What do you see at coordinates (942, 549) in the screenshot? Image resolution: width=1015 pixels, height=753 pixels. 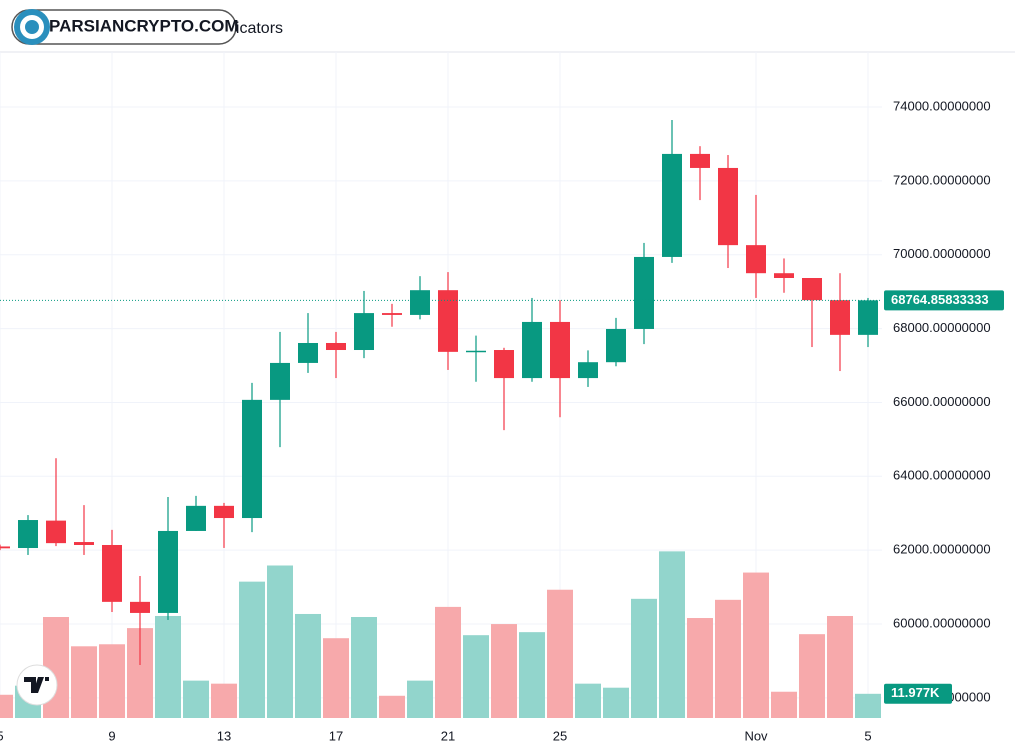 I see `y-tick-label: 62000.00000000` at bounding box center [942, 549].